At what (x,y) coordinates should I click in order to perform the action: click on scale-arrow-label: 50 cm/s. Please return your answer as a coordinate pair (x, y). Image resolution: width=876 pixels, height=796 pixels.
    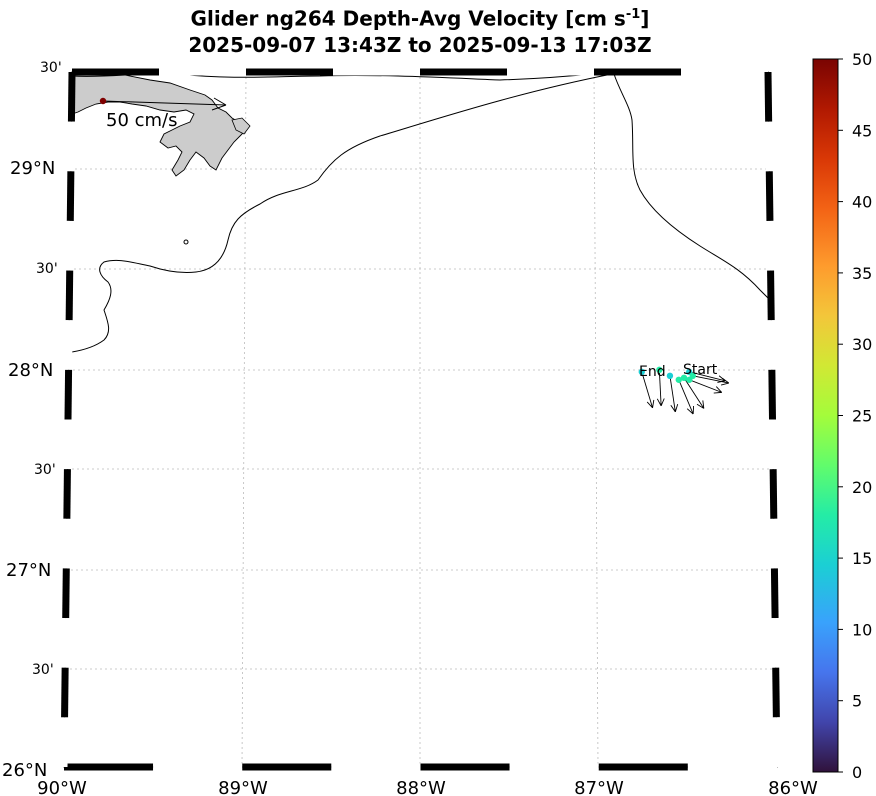
    Looking at the image, I should click on (142, 120).